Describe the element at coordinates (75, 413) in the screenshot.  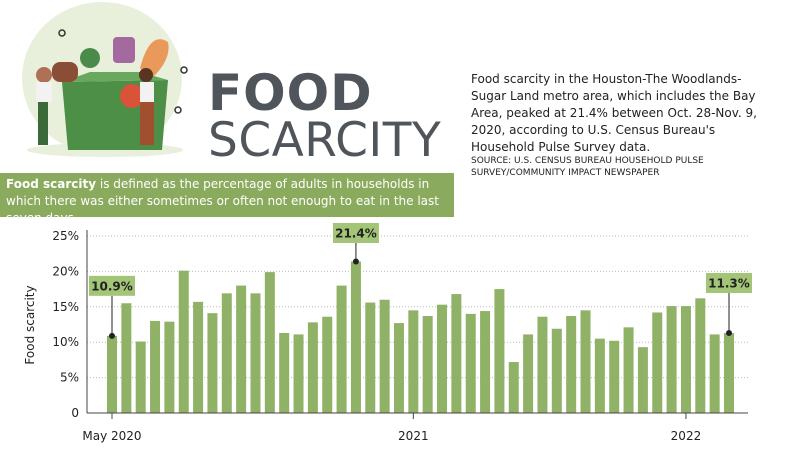
I see `y-tick-label: 0` at that location.